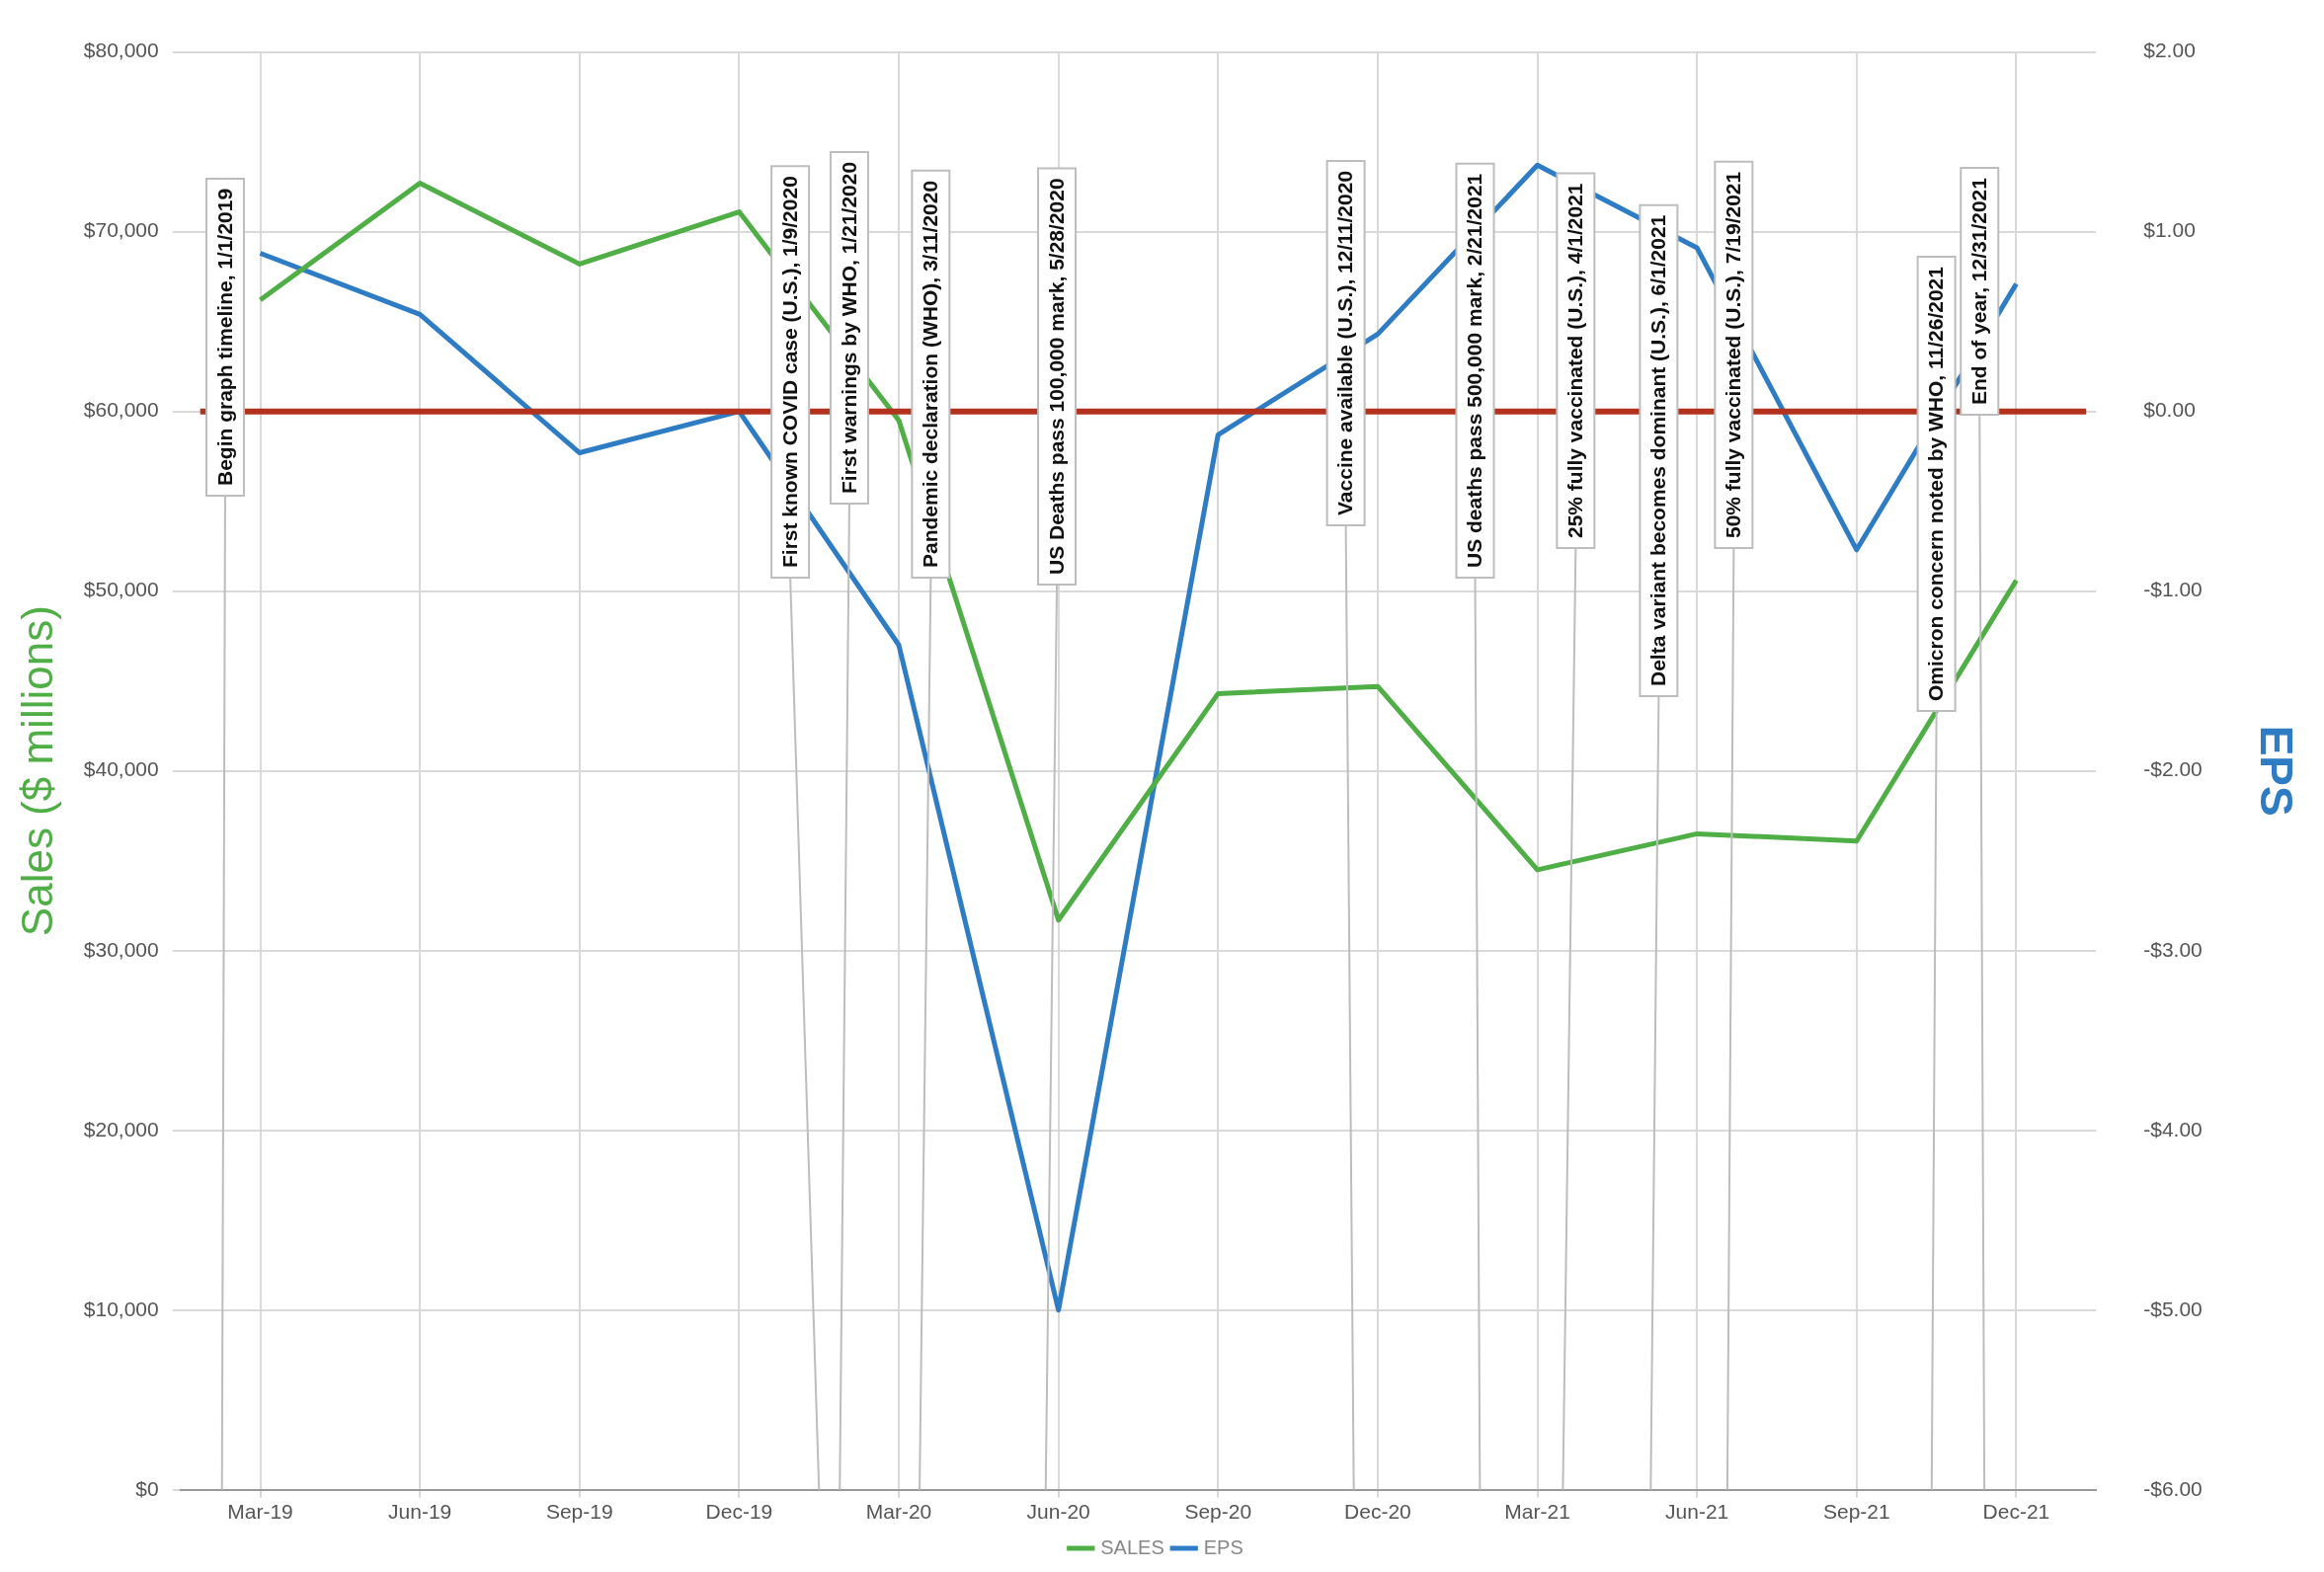 Image resolution: width=2324 pixels, height=1572 pixels. Describe the element at coordinates (1856, 1512) in the screenshot. I see `x-tick-label: Sep-21` at that location.